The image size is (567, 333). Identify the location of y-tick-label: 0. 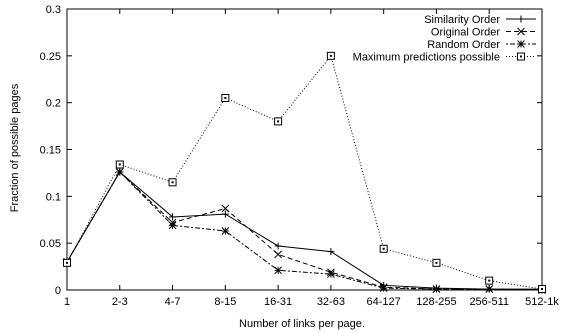
(58, 291).